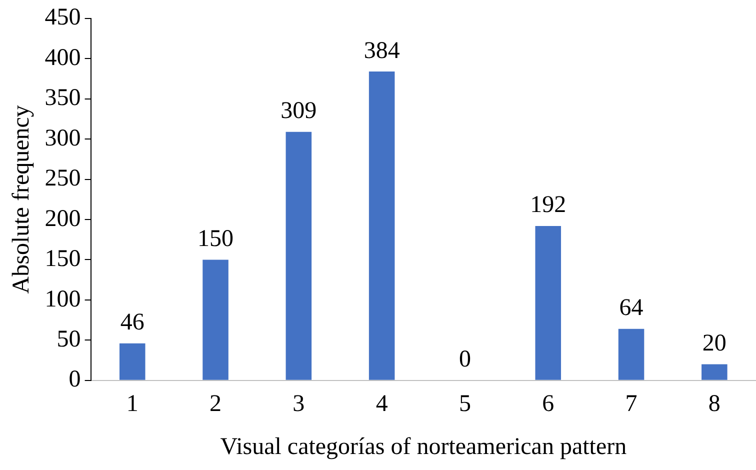  Describe the element at coordinates (21, 199) in the screenshot. I see `y-axis-title: Absolute frequency` at that location.